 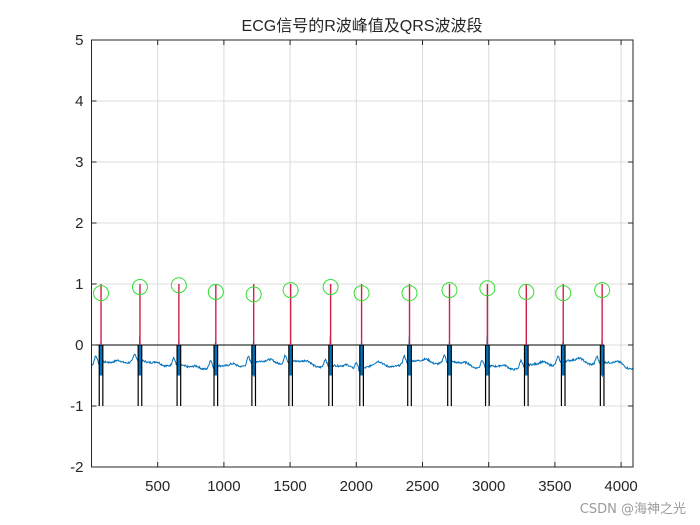 I want to click on x-tick-label: 2500, so click(x=422, y=486).